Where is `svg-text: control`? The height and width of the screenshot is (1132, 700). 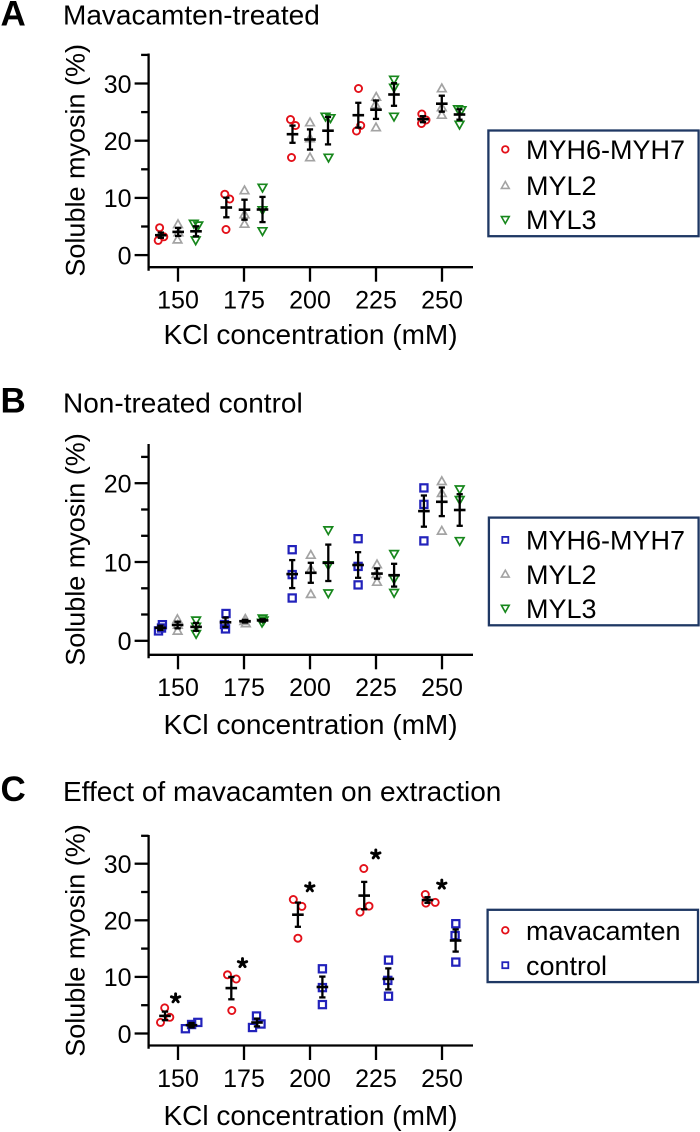 svg-text: control is located at coordinates (566, 966).